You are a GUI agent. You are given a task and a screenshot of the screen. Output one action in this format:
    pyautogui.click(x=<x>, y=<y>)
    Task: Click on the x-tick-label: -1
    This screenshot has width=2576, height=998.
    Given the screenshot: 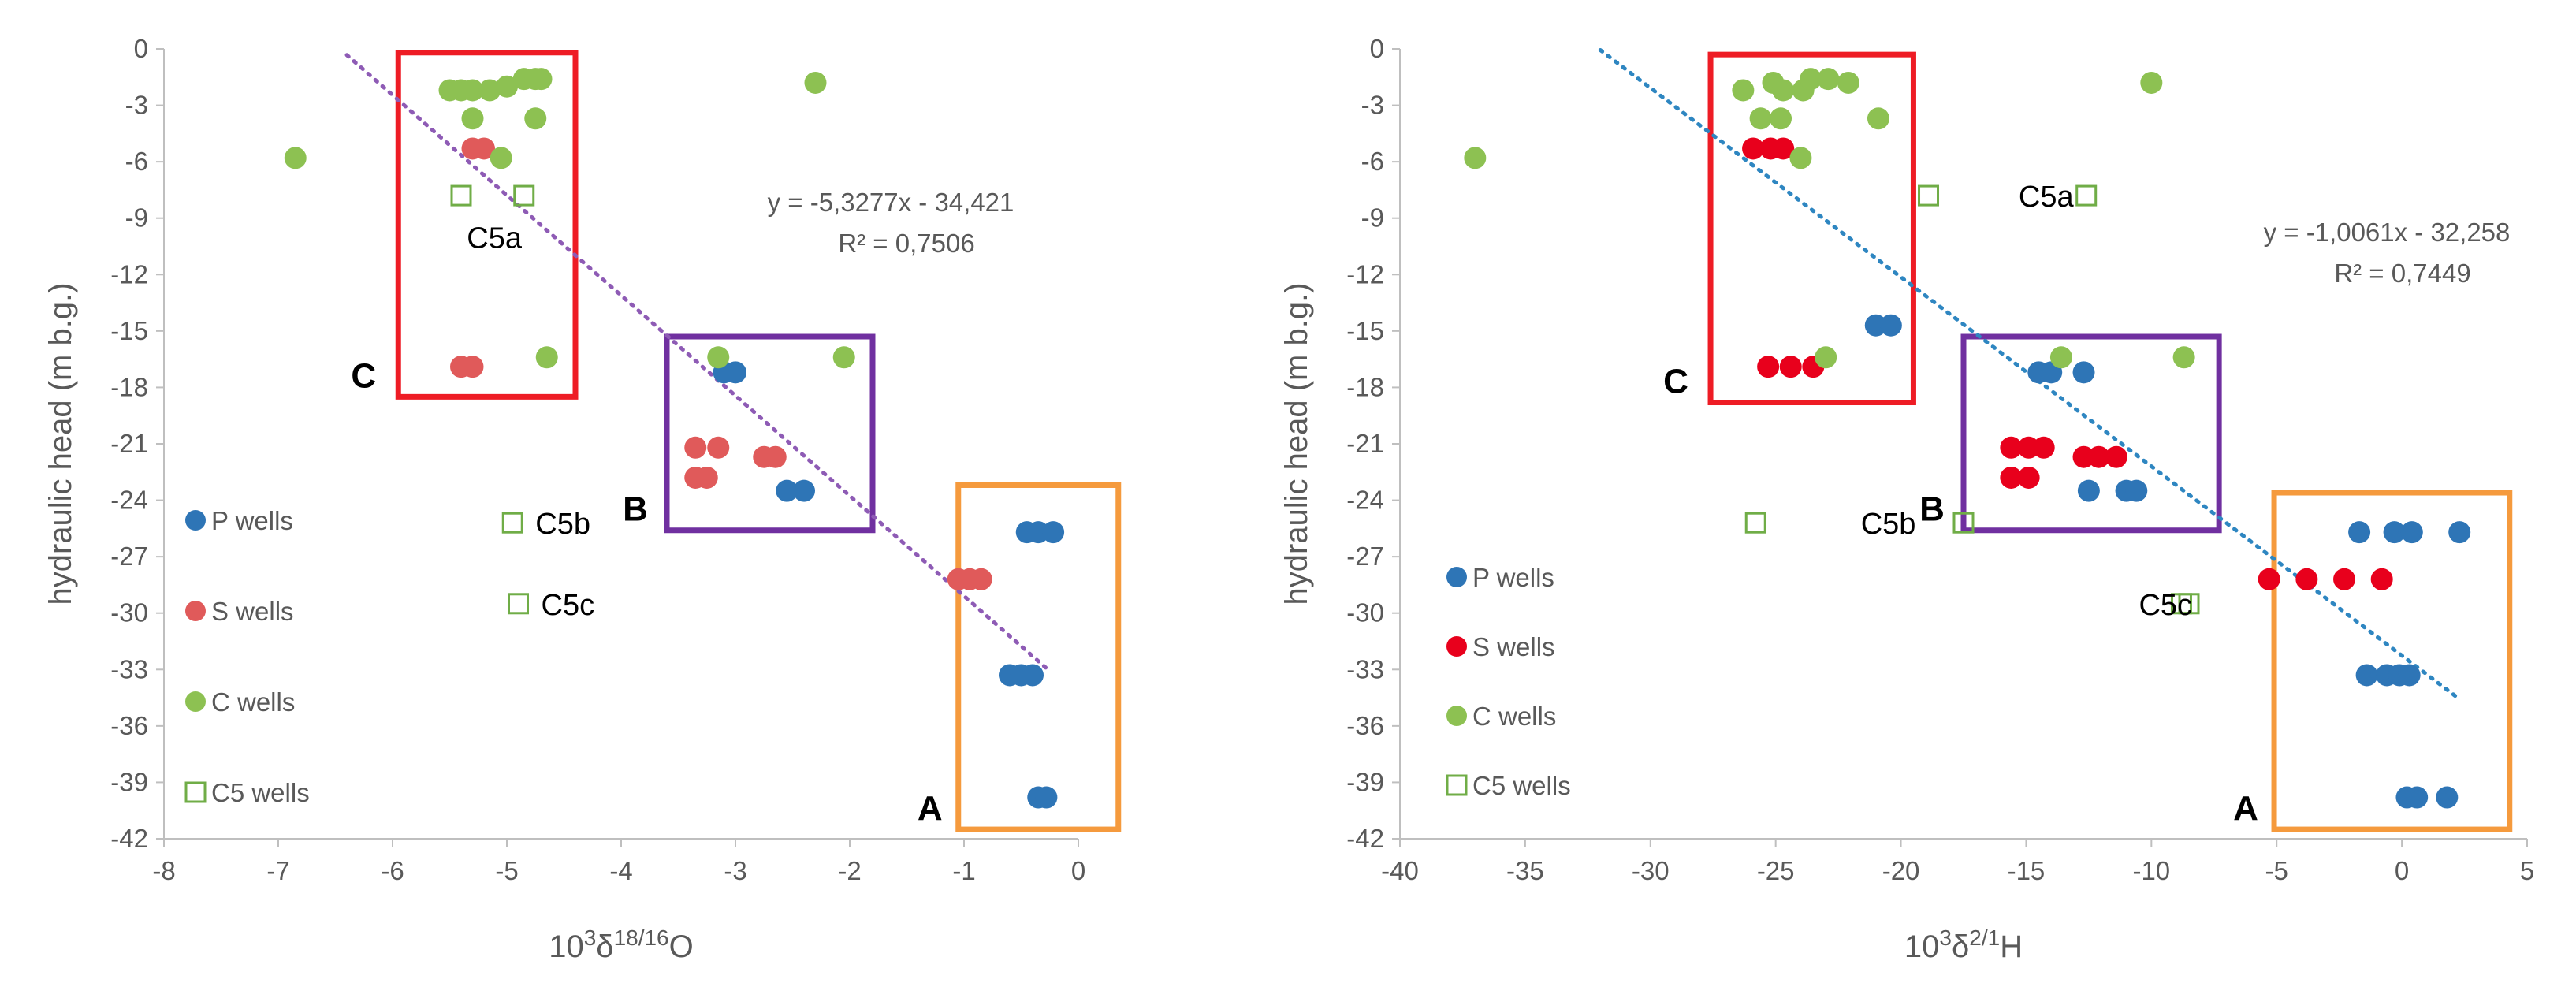 What is the action you would take?
    pyautogui.click(x=963, y=870)
    